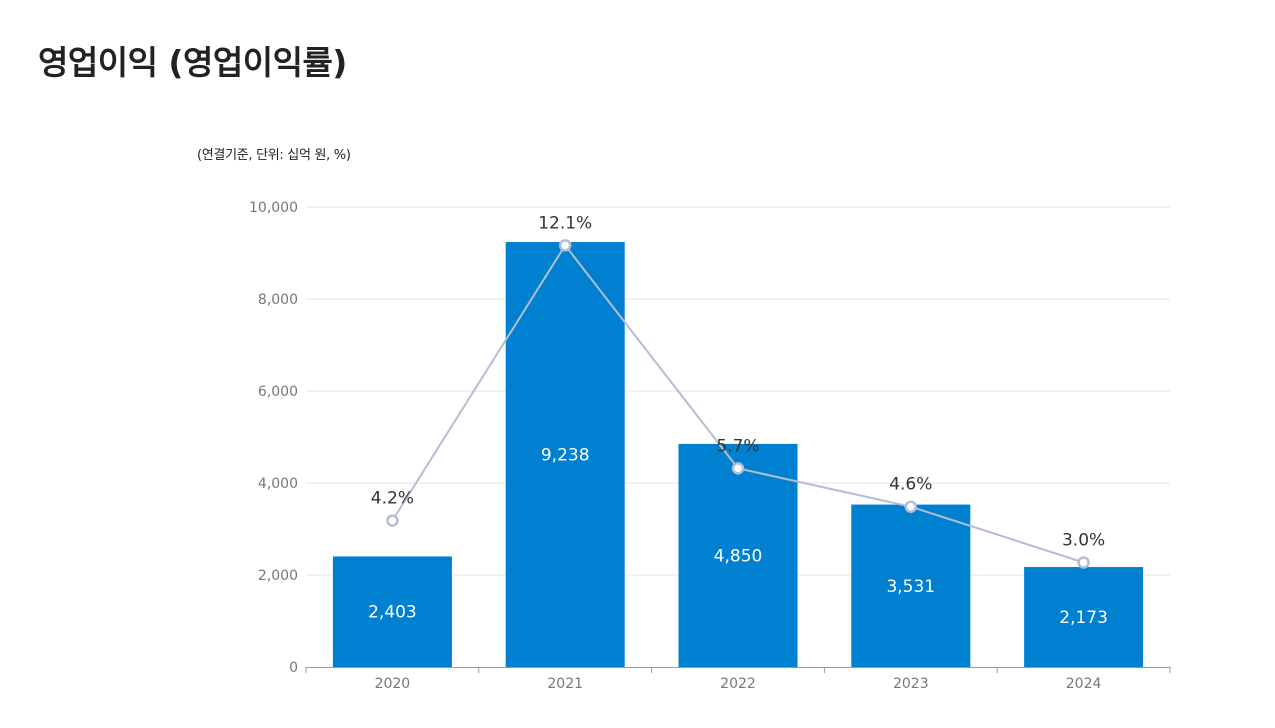 This screenshot has width=1275, height=728. Describe the element at coordinates (737, 446) in the screenshot. I see `margin-value-label: 5.7%` at that location.